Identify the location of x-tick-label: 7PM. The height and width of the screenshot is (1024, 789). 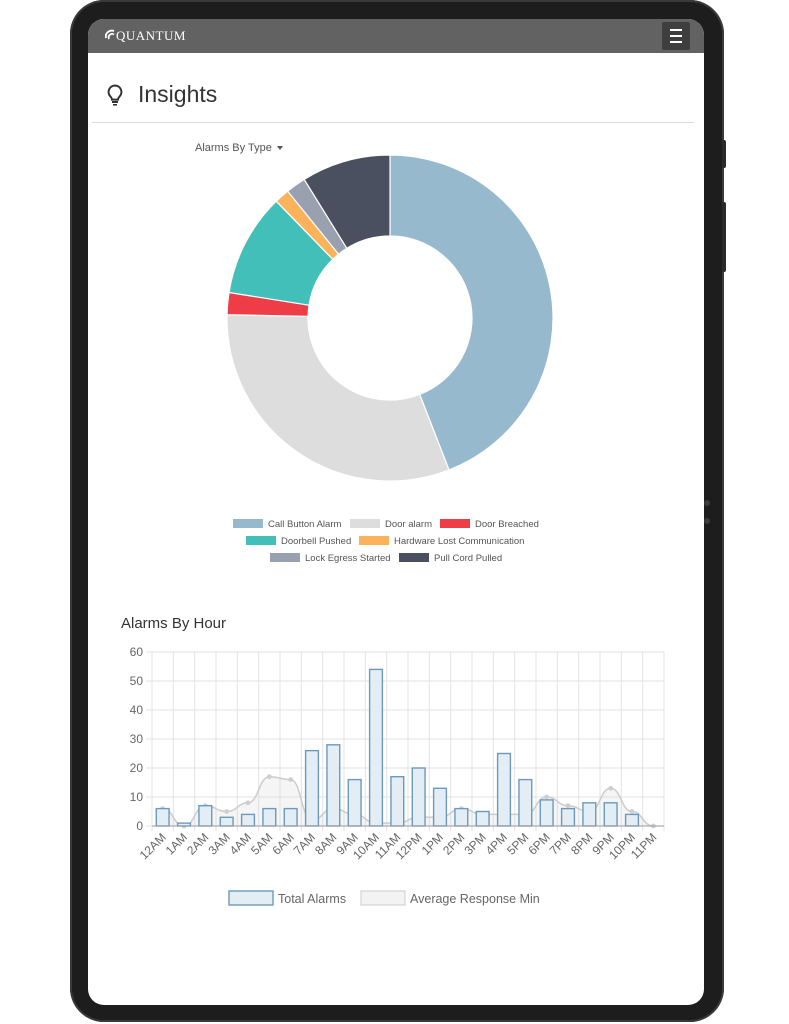
(560, 843).